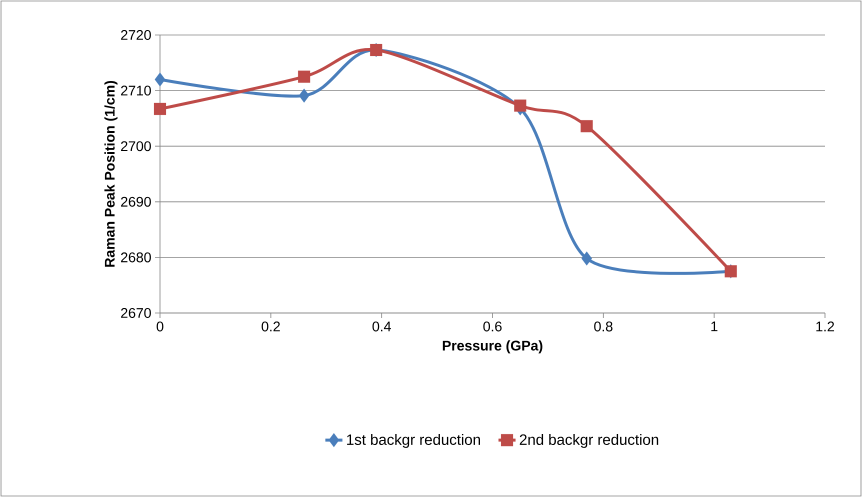  What do you see at coordinates (136, 35) in the screenshot?
I see `y-tick-label: 2720` at bounding box center [136, 35].